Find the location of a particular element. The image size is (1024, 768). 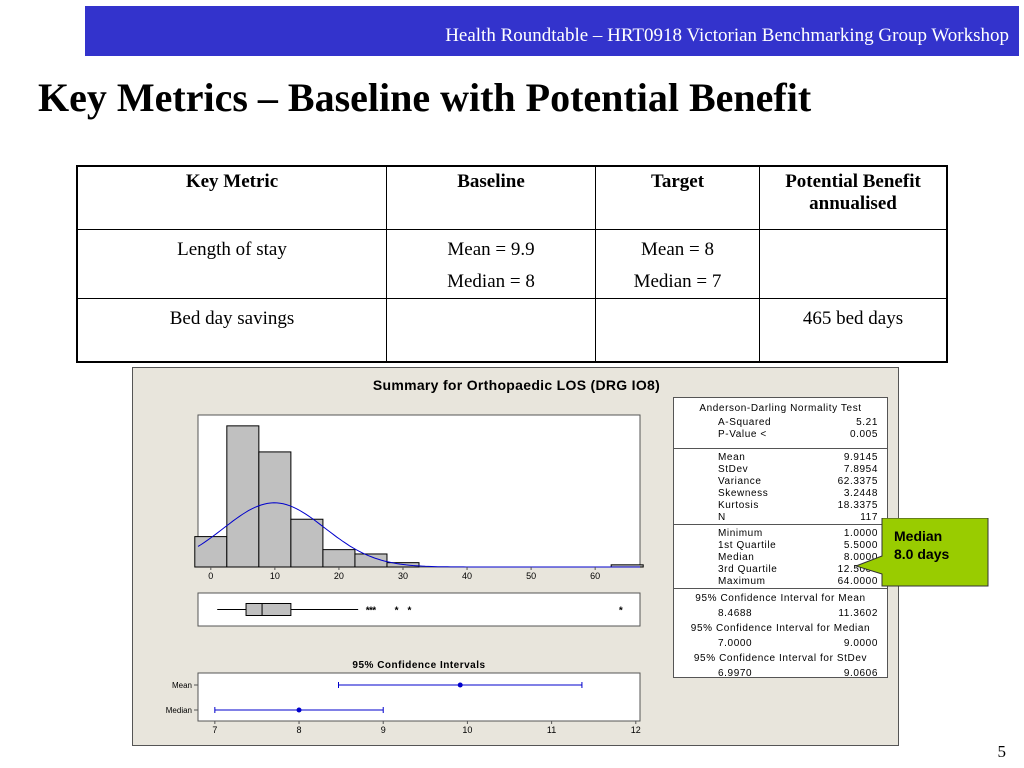

stat-label: P-Value < is located at coordinates (742, 434).